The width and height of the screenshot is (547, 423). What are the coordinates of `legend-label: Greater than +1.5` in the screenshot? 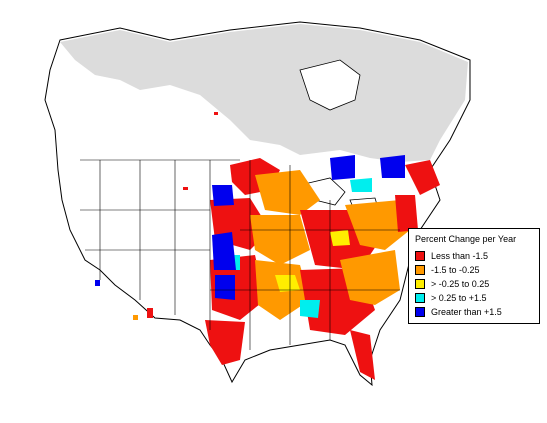 It's located at (466, 312).